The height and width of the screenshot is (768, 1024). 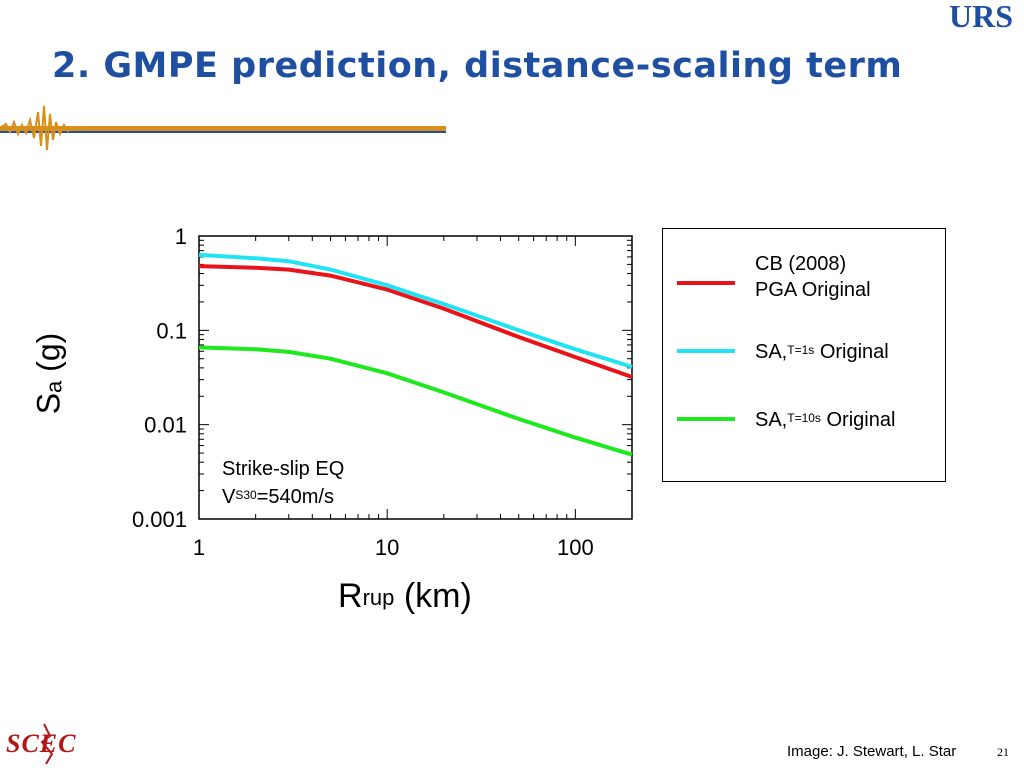 What do you see at coordinates (229, 497) in the screenshot?
I see `annotation-vs30-main: V` at bounding box center [229, 497].